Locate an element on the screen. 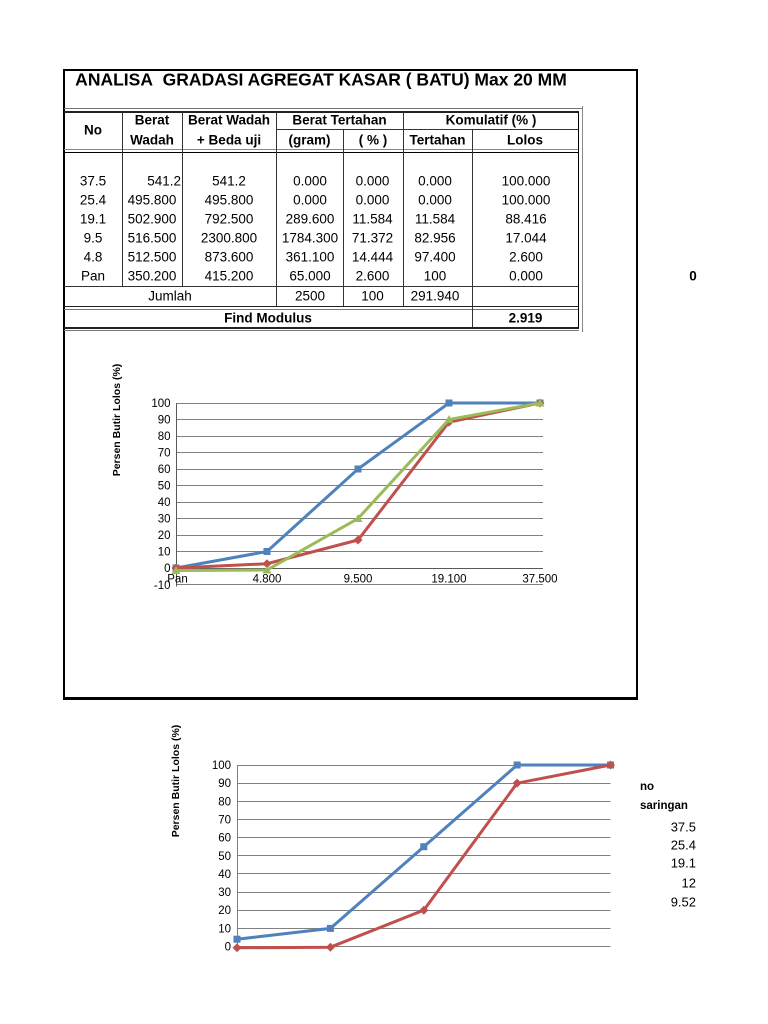 The height and width of the screenshot is (1024, 768). svg-text: 37.500 is located at coordinates (539, 580).